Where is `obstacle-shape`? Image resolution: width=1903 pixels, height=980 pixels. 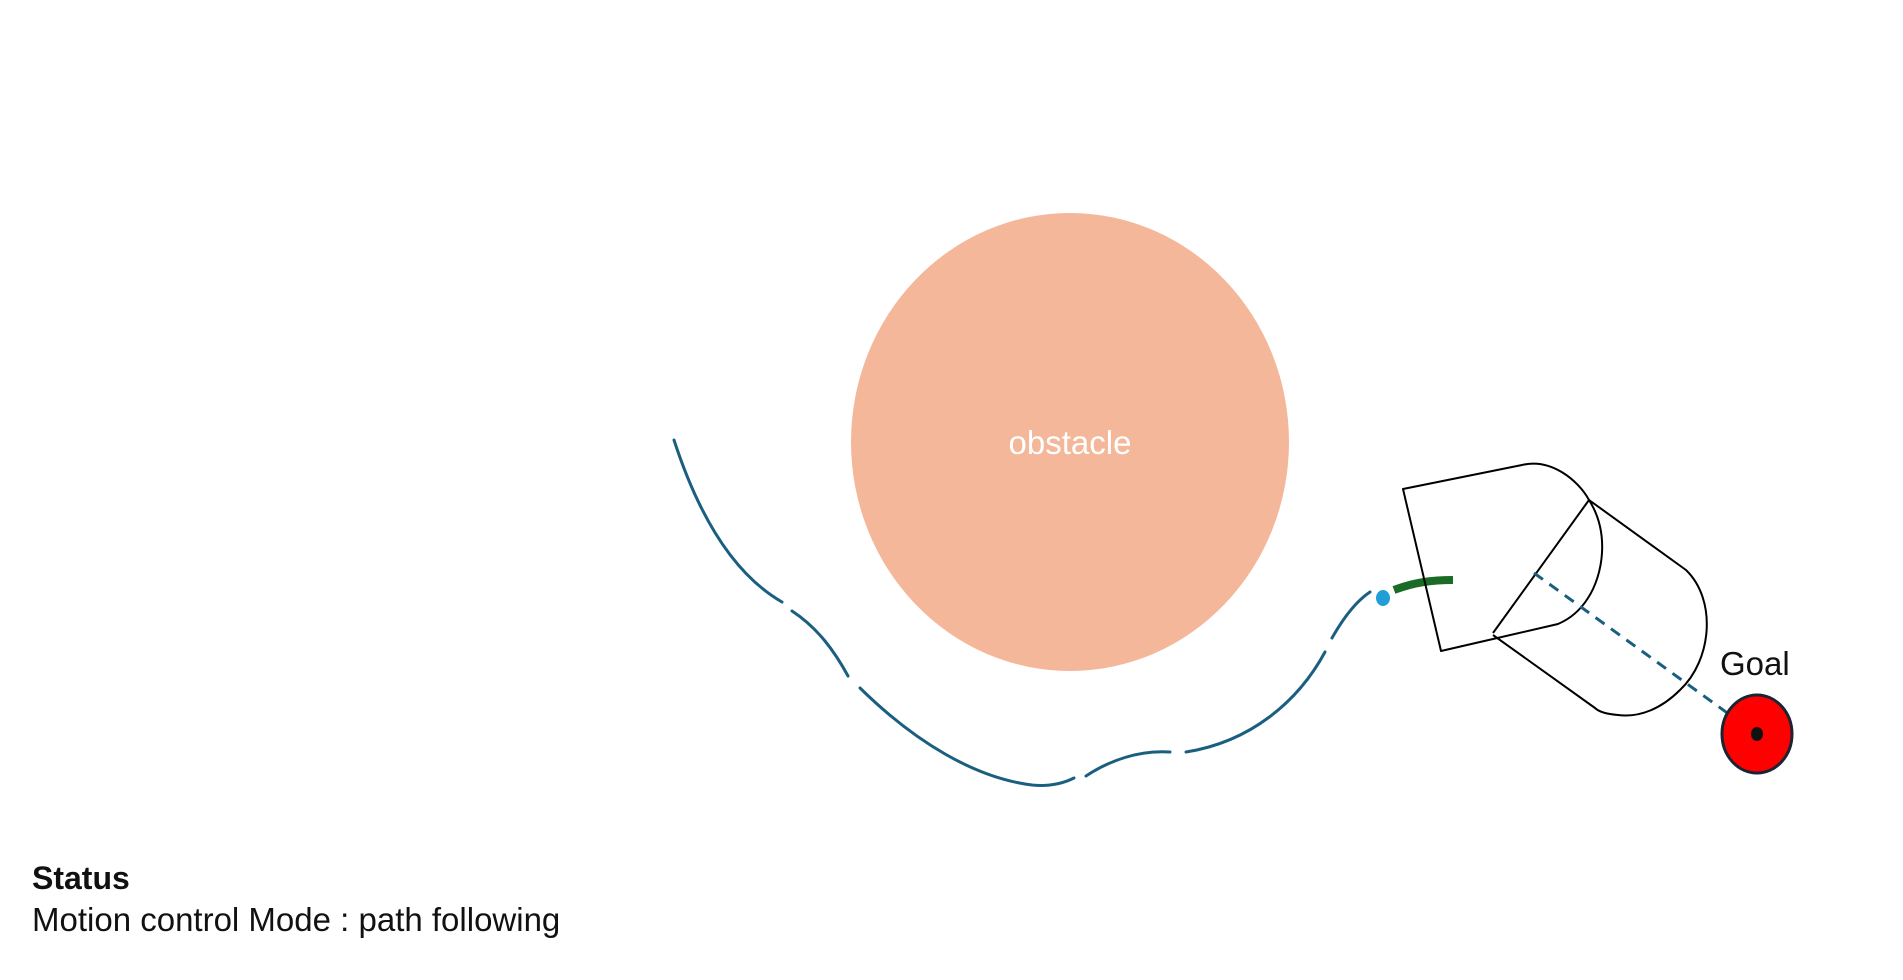 obstacle-shape is located at coordinates (1070, 442).